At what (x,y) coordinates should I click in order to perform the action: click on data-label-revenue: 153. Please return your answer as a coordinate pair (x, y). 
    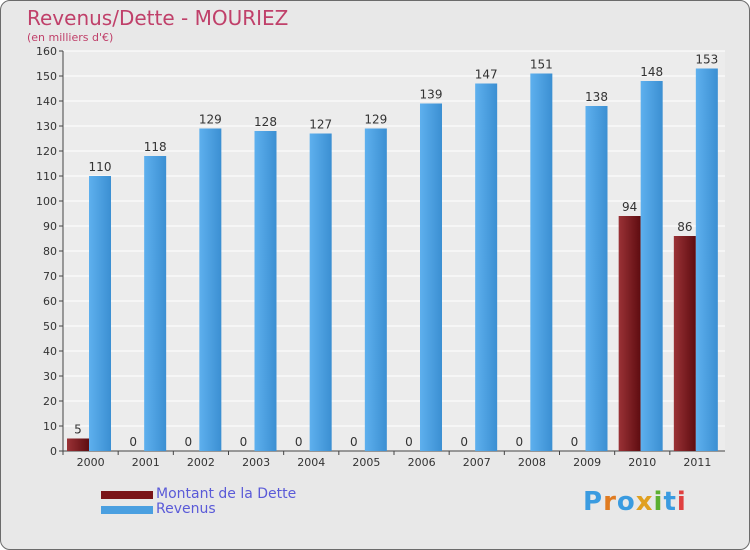
    Looking at the image, I should click on (706, 60).